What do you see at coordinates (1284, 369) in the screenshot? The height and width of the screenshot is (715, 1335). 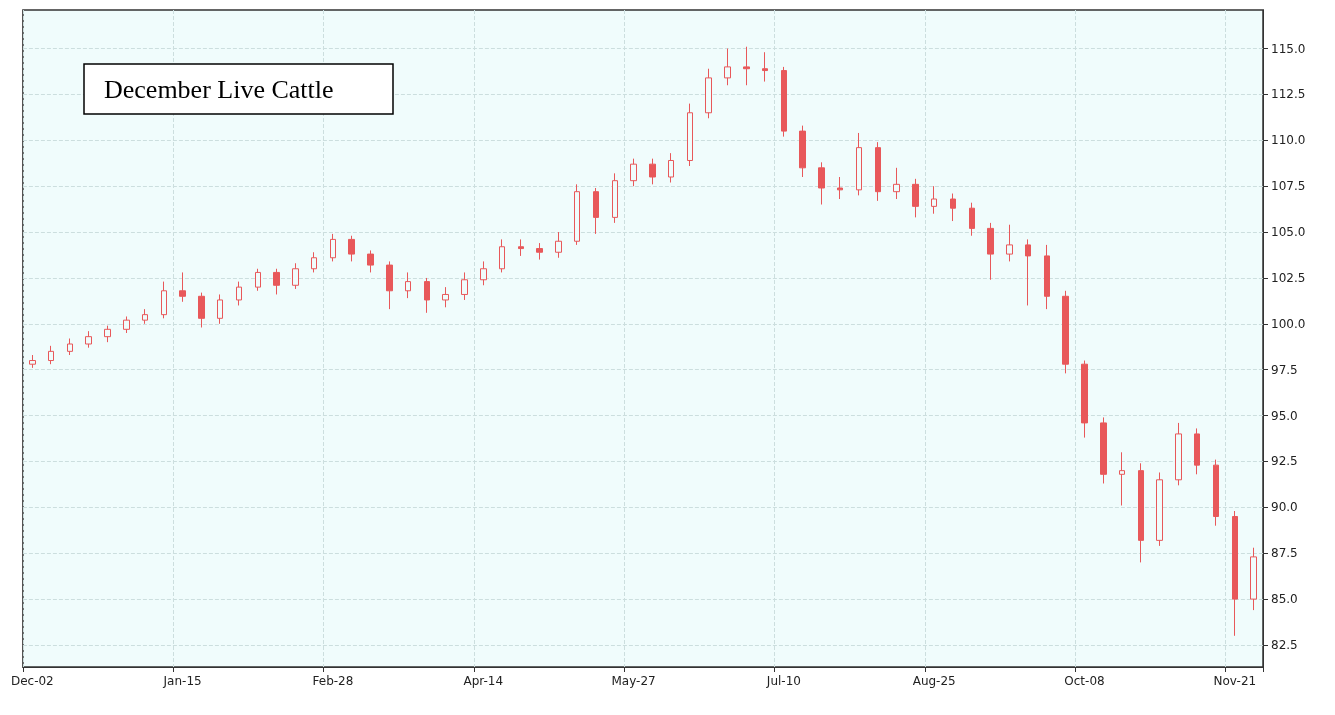 I see `y-tick-label: 97.5` at bounding box center [1284, 369].